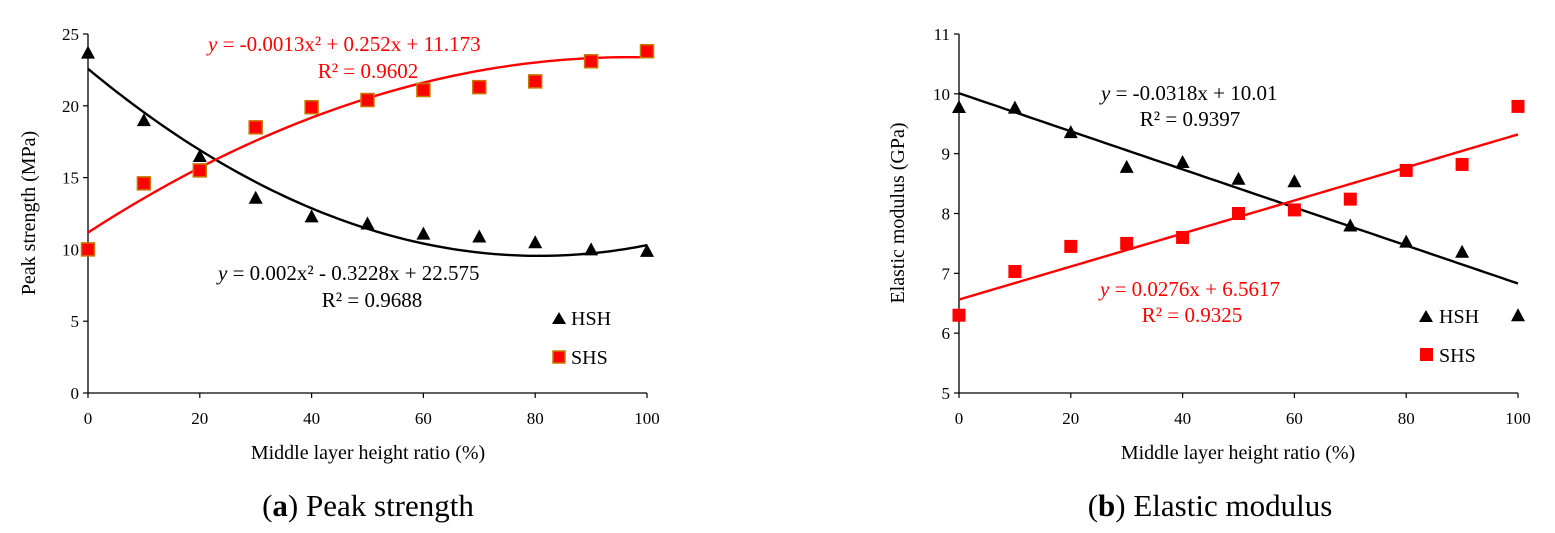 Image resolution: width=1555 pixels, height=533 pixels. Describe the element at coordinates (1106, 505) in the screenshot. I see `caption-letter: b` at that location.